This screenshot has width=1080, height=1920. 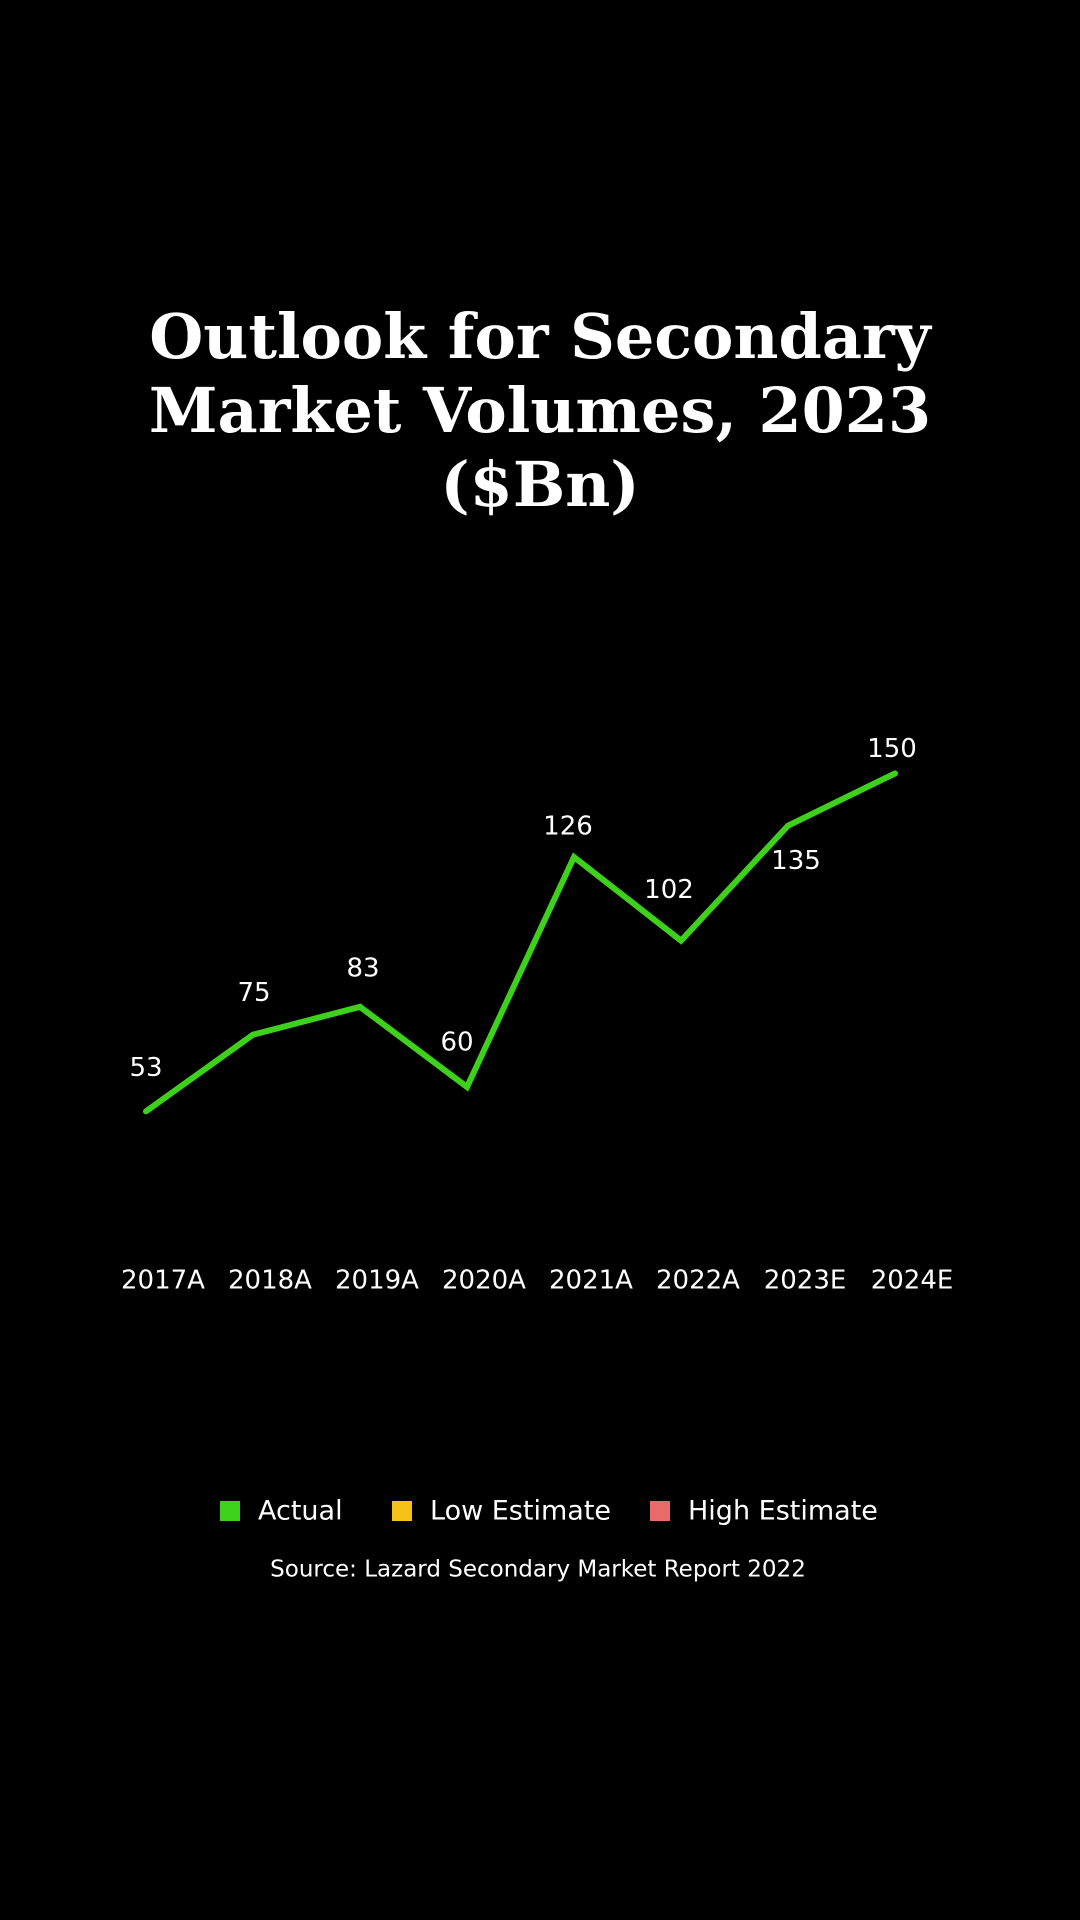 I want to click on x-tick-label: 2021A, so click(x=591, y=1281).